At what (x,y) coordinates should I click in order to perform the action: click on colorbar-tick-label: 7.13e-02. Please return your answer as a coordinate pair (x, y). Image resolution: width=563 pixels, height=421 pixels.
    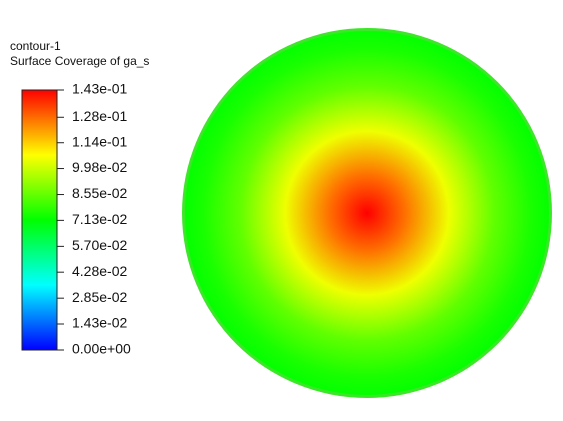
    Looking at the image, I should click on (99, 219).